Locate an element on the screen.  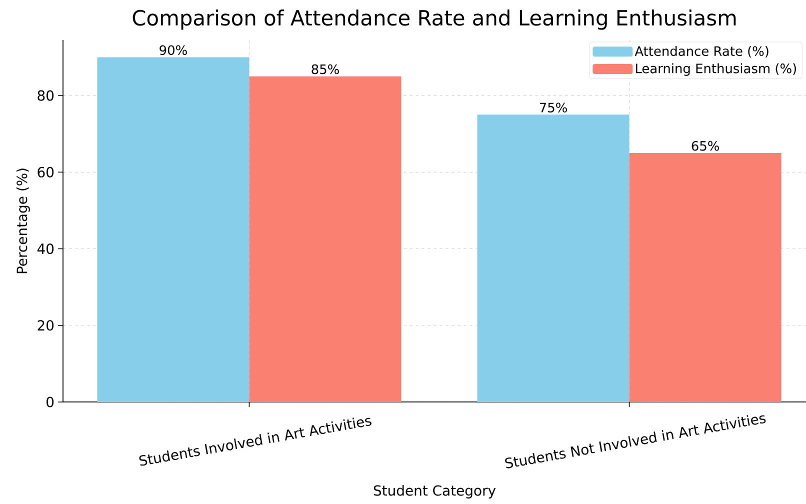
chart-title: Comparison of Attendance Rate and Learning Enthusiasm is located at coordinates (434, 20).